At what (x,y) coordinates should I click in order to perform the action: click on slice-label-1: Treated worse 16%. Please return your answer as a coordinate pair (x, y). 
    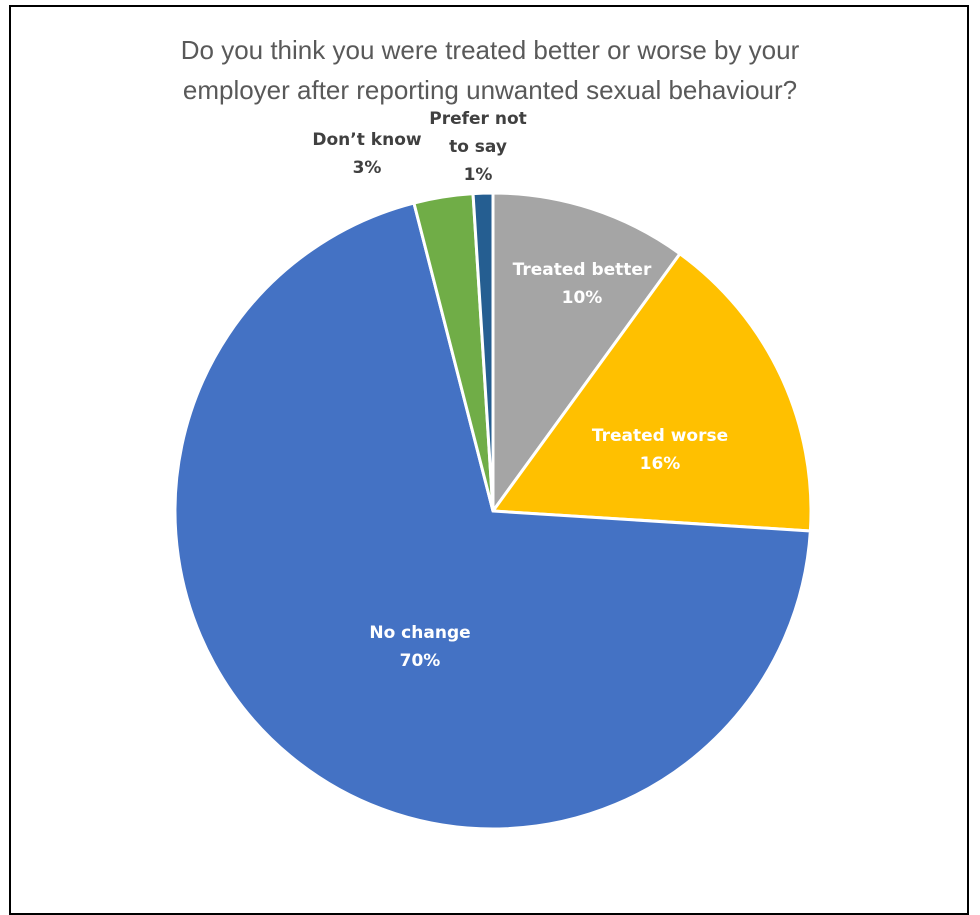
    Looking at the image, I should click on (660, 450).